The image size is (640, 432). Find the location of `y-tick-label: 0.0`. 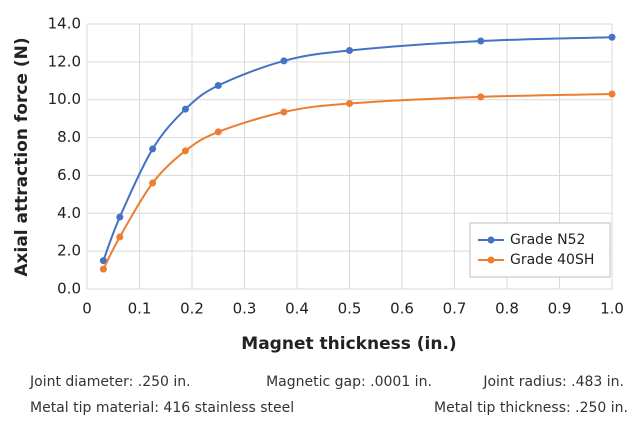

y-tick-label: 0.0 is located at coordinates (69, 289).